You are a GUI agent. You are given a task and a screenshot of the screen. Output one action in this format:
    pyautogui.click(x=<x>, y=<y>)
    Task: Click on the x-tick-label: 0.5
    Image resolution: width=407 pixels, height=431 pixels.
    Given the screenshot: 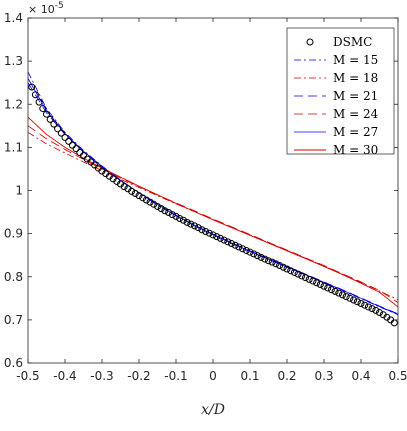 What is the action you would take?
    pyautogui.click(x=397, y=376)
    